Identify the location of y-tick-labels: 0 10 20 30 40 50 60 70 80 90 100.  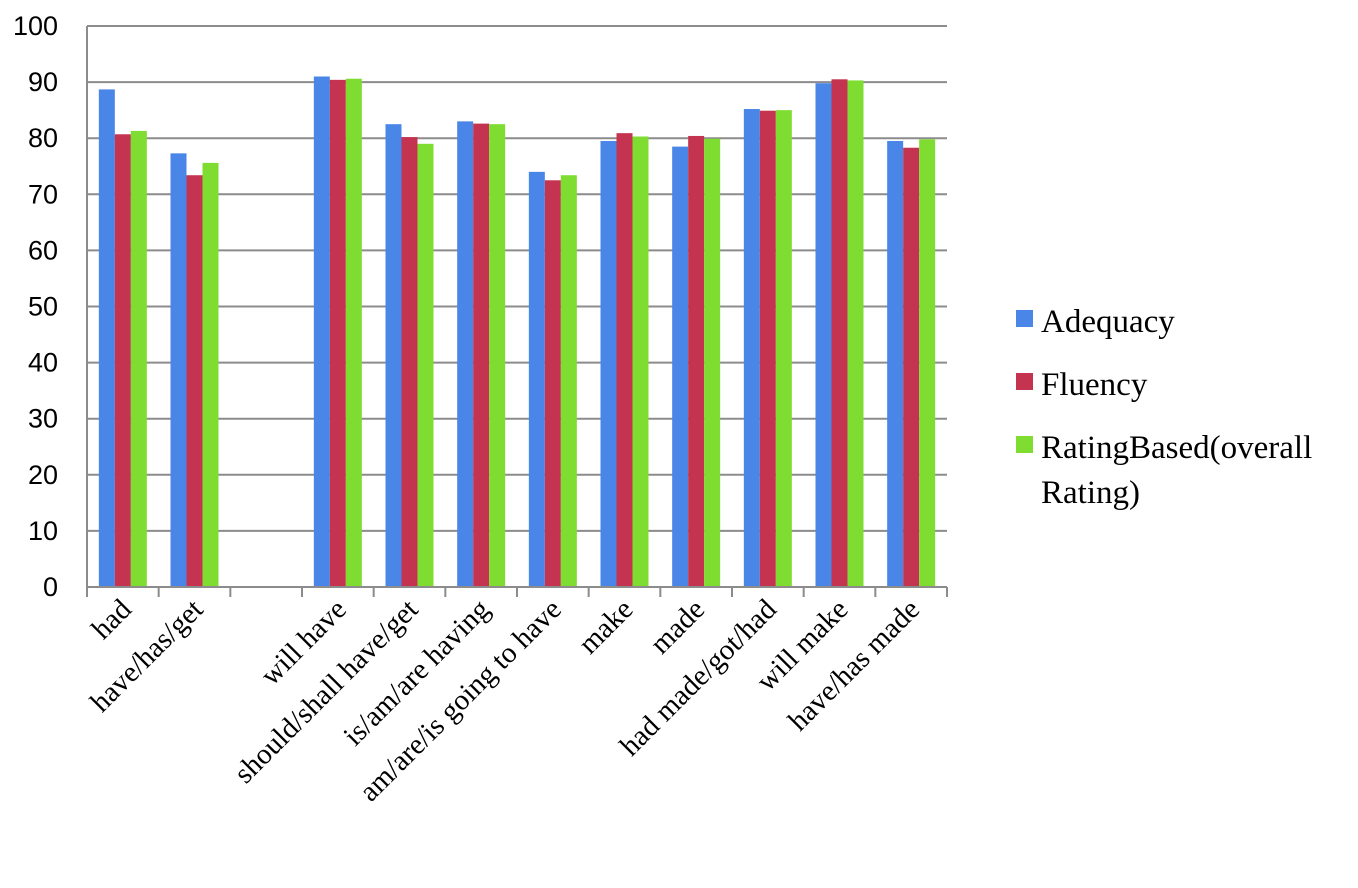
(35, 306).